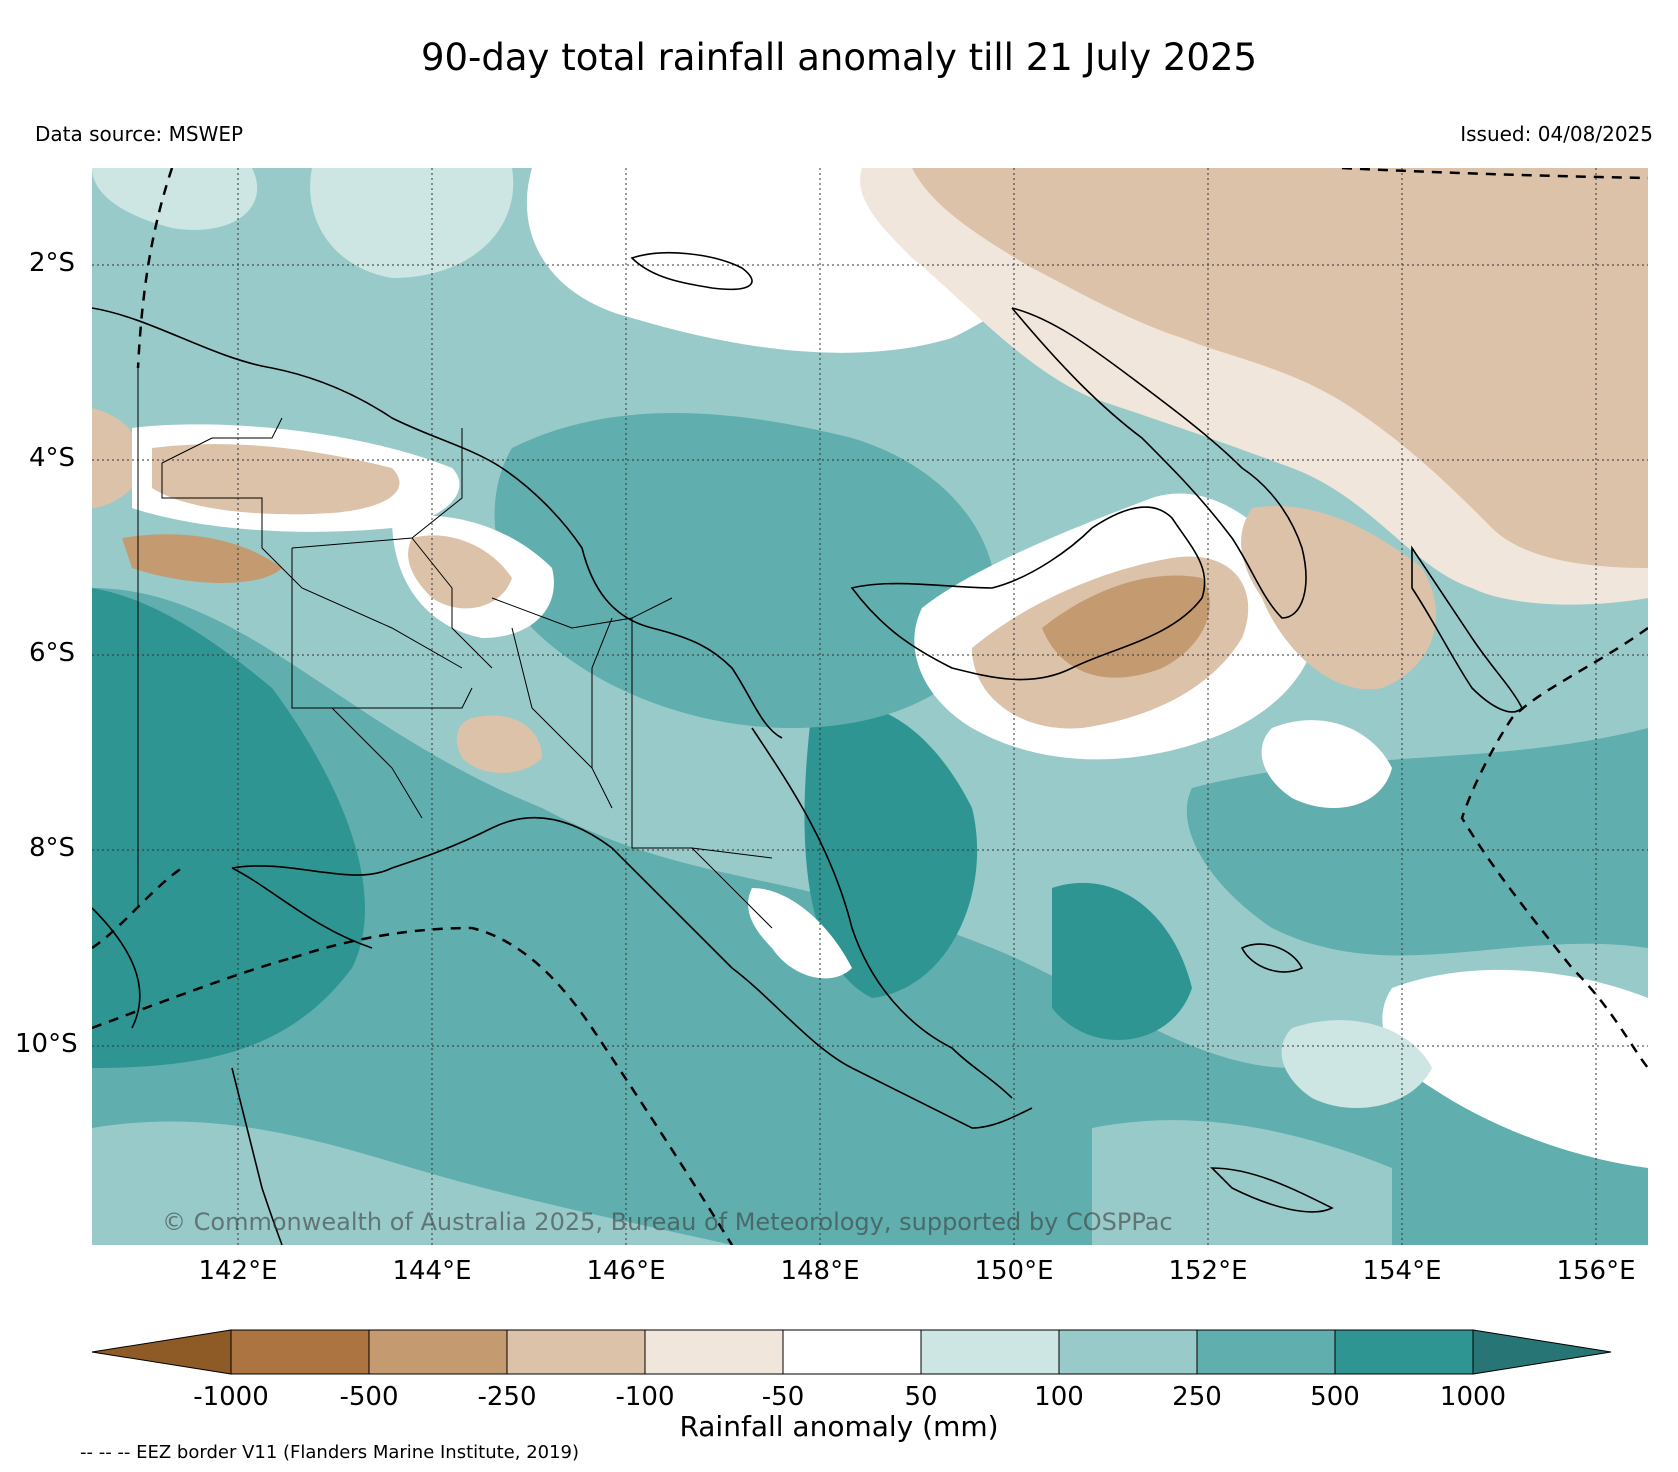 This screenshot has width=1678, height=1472. I want to click on lon-label-146e: 146°E, so click(626, 1271).